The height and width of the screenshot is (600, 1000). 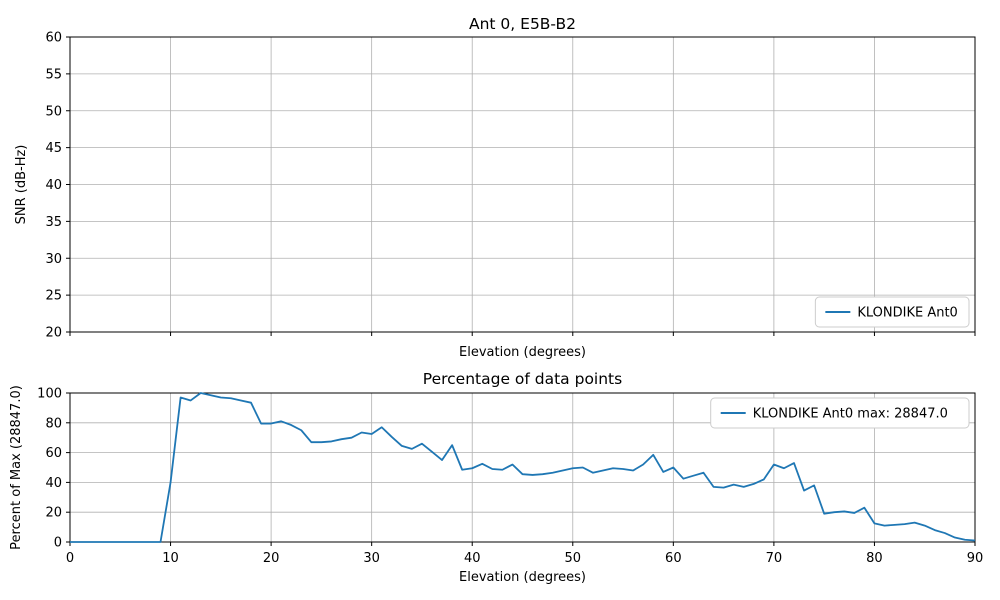 I want to click on y-tick-label: 35, so click(x=53, y=222).